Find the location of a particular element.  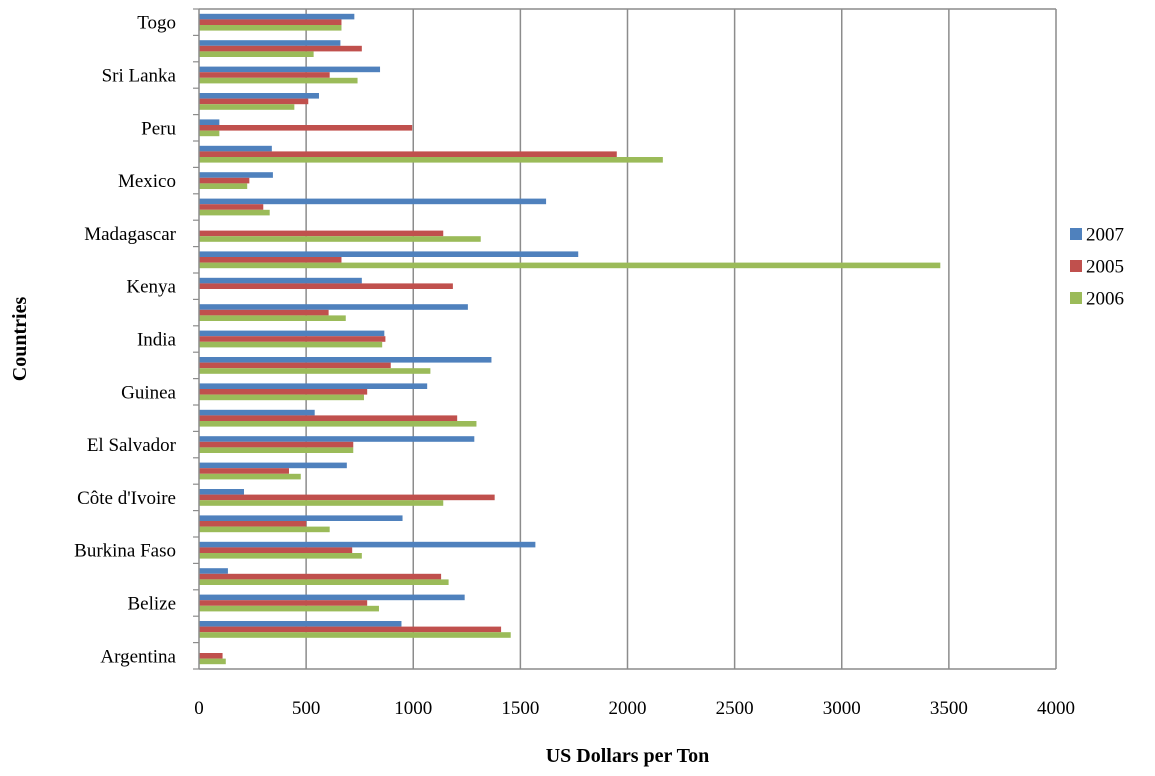

legend-label: 2006 is located at coordinates (1105, 299).